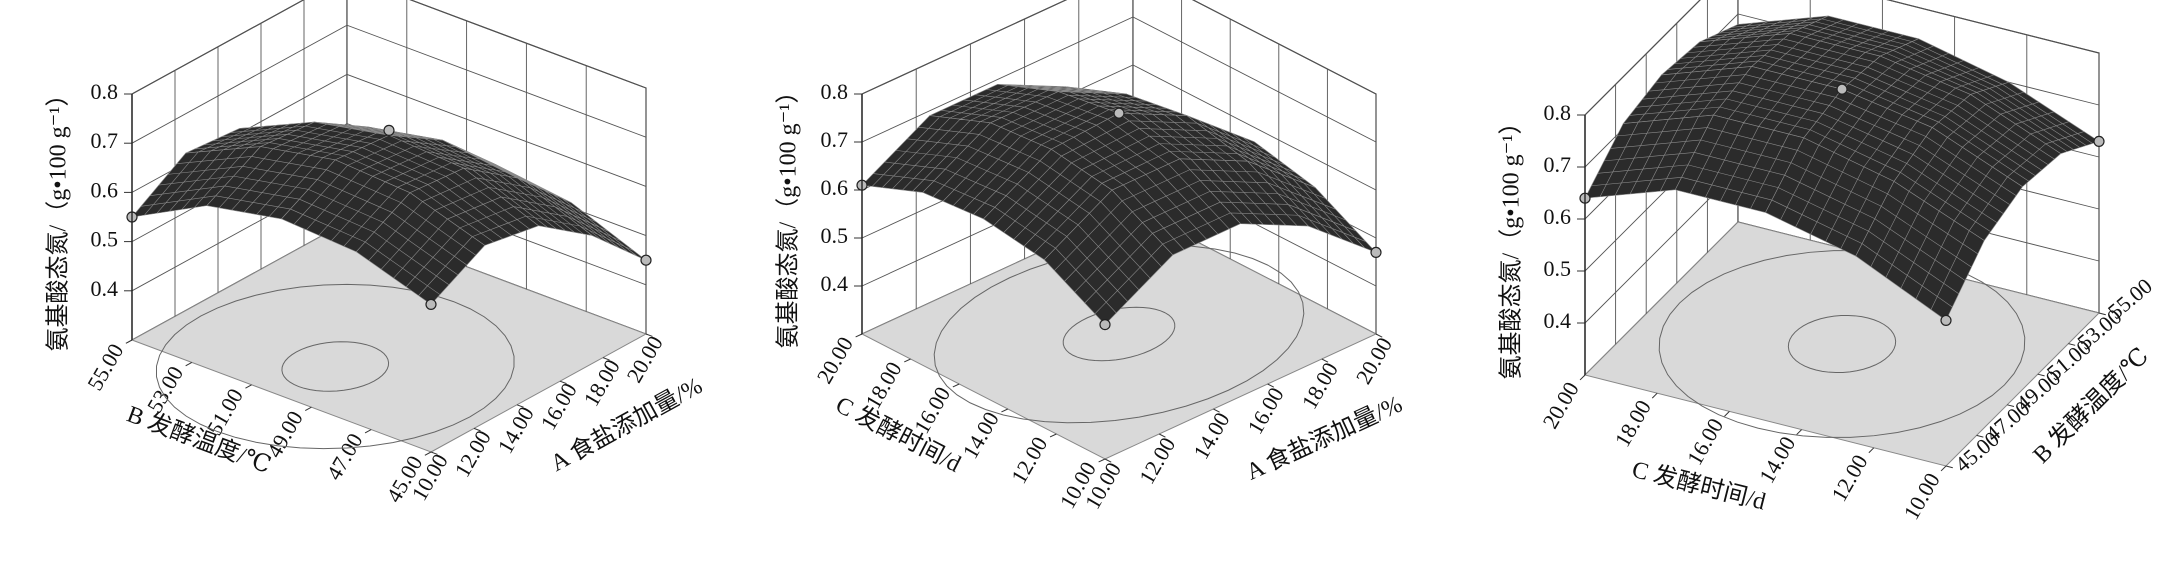 The height and width of the screenshot is (577, 2178). I want to click on y-tick-label: 55.00, so click(105, 366).